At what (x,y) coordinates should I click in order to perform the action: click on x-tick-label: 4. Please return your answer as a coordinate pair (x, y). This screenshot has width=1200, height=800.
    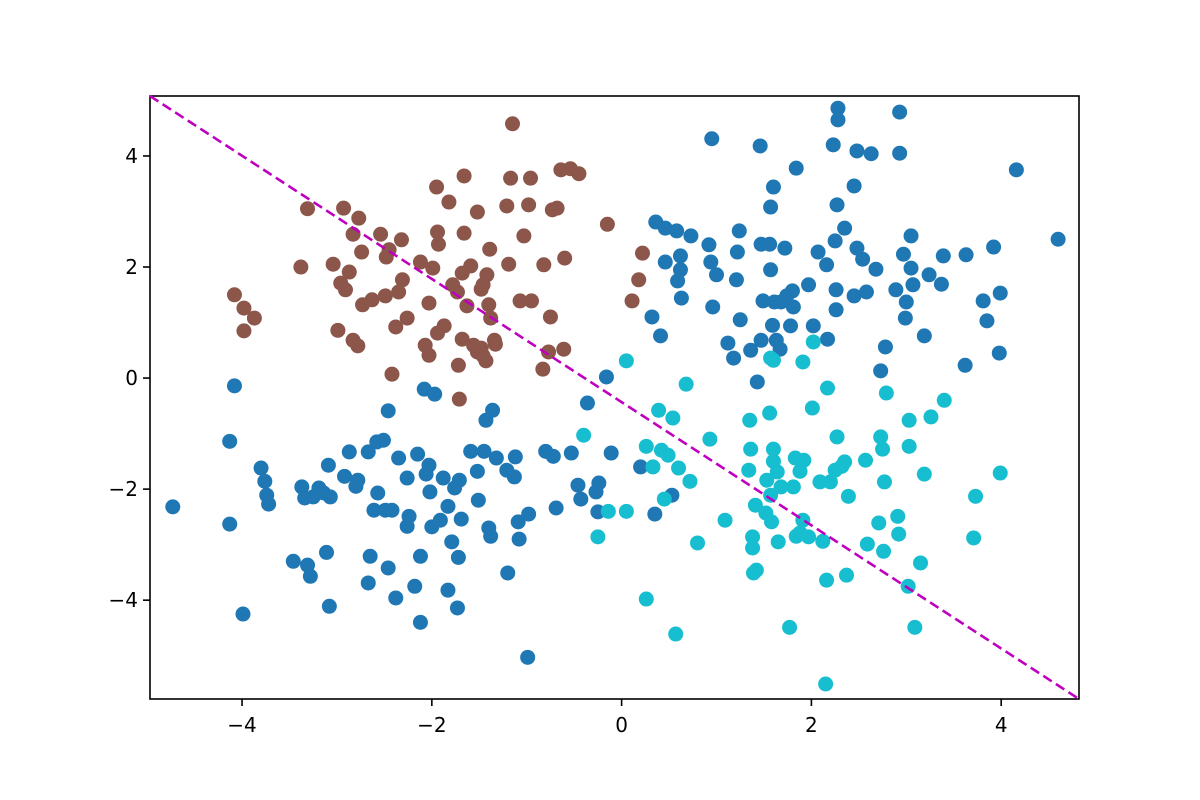
    Looking at the image, I should click on (1001, 725).